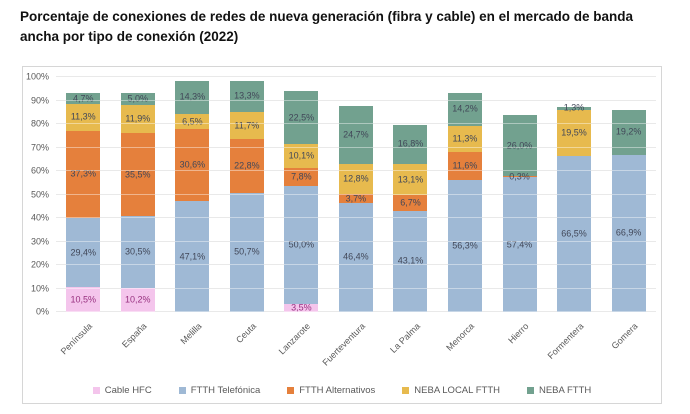  I want to click on segment-value-label: 50,0%, so click(301, 244).